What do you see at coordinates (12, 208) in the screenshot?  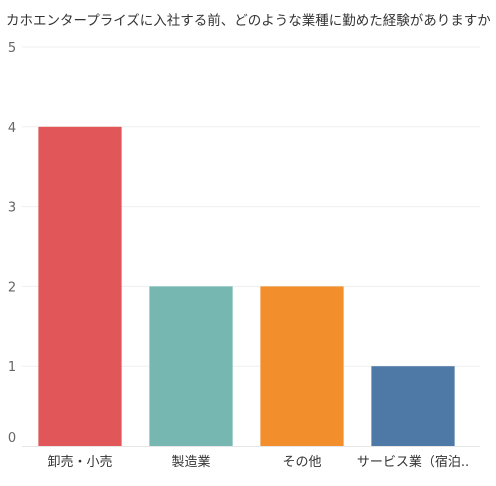 I see `y-tick-label: 3` at bounding box center [12, 208].